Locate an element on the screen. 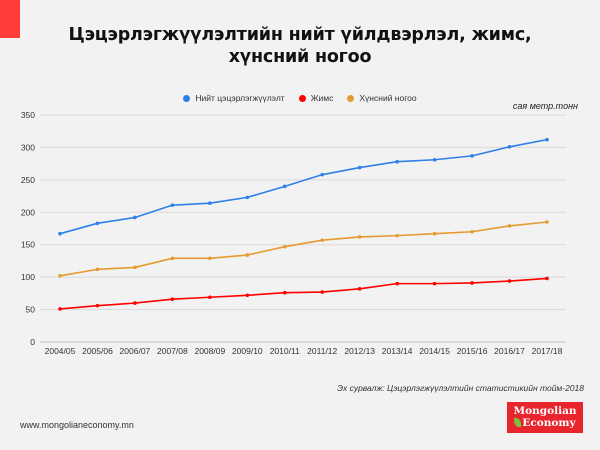 Image resolution: width=600 pixels, height=450 pixels. legend: Нийт цэцэрлэгжүүлэлт Жимс Хүнсний ногоо is located at coordinates (300, 98).